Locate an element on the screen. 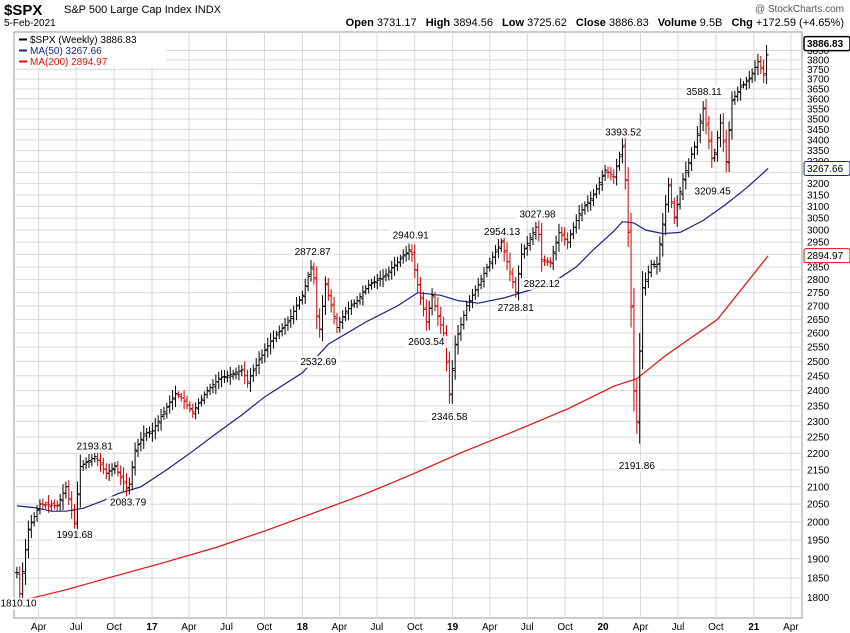 This screenshot has width=850, height=633. x-tick-label: 19 is located at coordinates (453, 627).